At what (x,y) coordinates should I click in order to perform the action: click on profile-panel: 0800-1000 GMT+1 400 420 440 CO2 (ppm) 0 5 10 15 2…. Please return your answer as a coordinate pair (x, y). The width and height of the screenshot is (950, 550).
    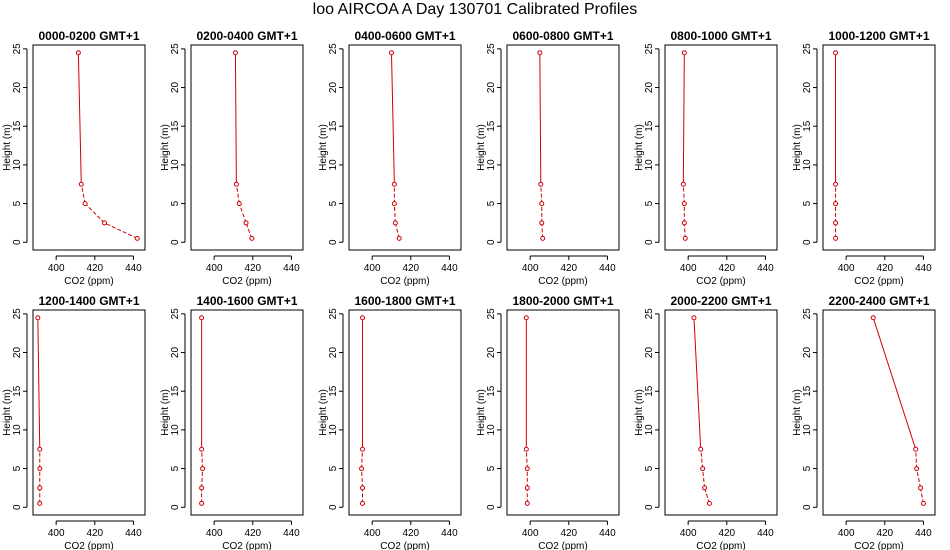
    Looking at the image, I should click on (706, 158).